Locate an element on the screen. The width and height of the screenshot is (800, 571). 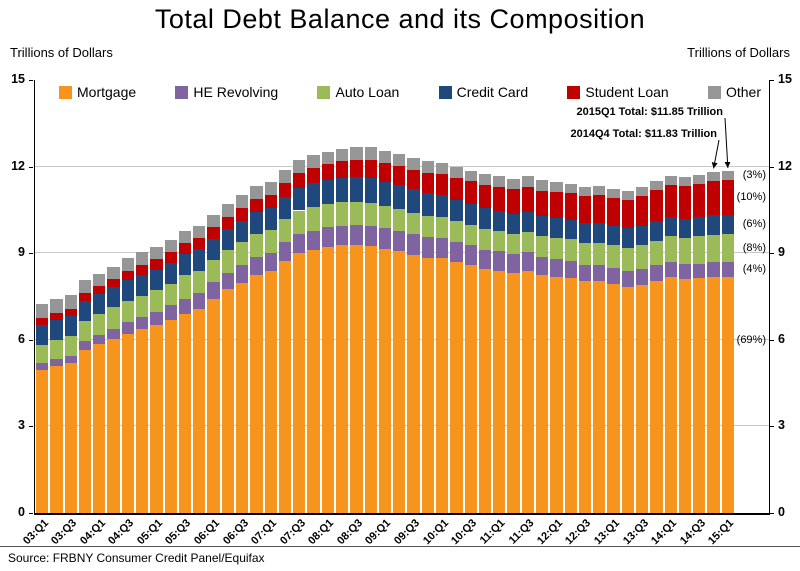
x-axis-tick-label: 09:Q1 is located at coordinates (378, 532).